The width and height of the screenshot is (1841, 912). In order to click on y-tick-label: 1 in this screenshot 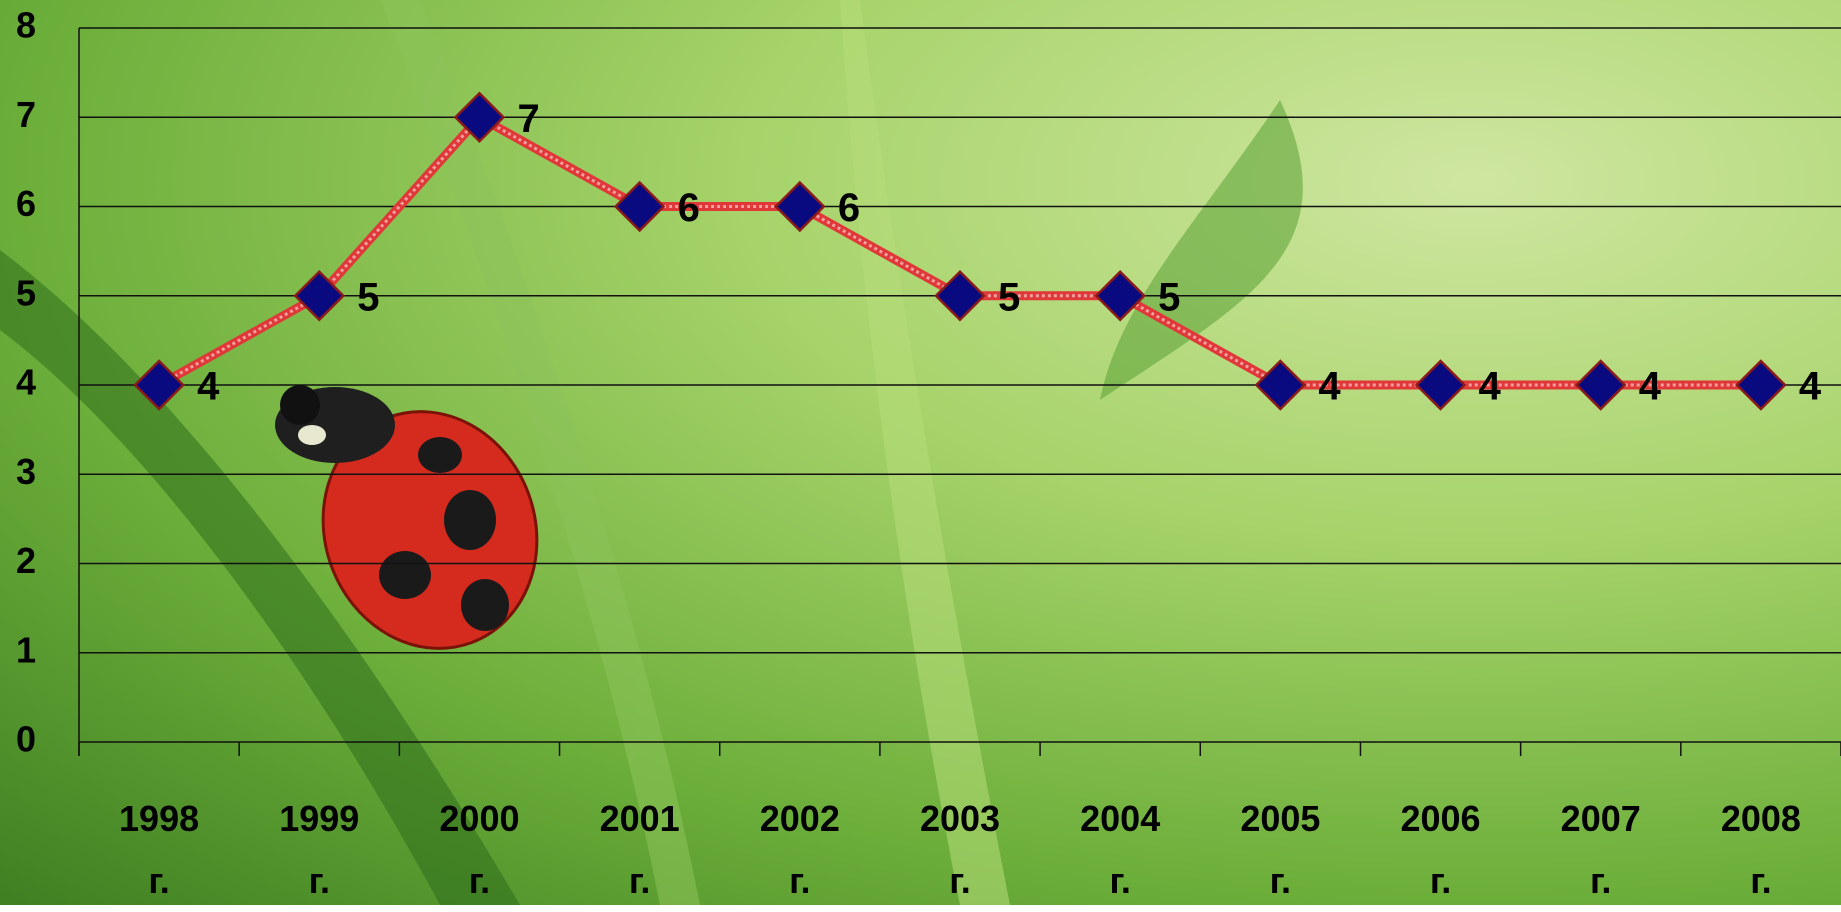, I will do `click(26, 649)`.